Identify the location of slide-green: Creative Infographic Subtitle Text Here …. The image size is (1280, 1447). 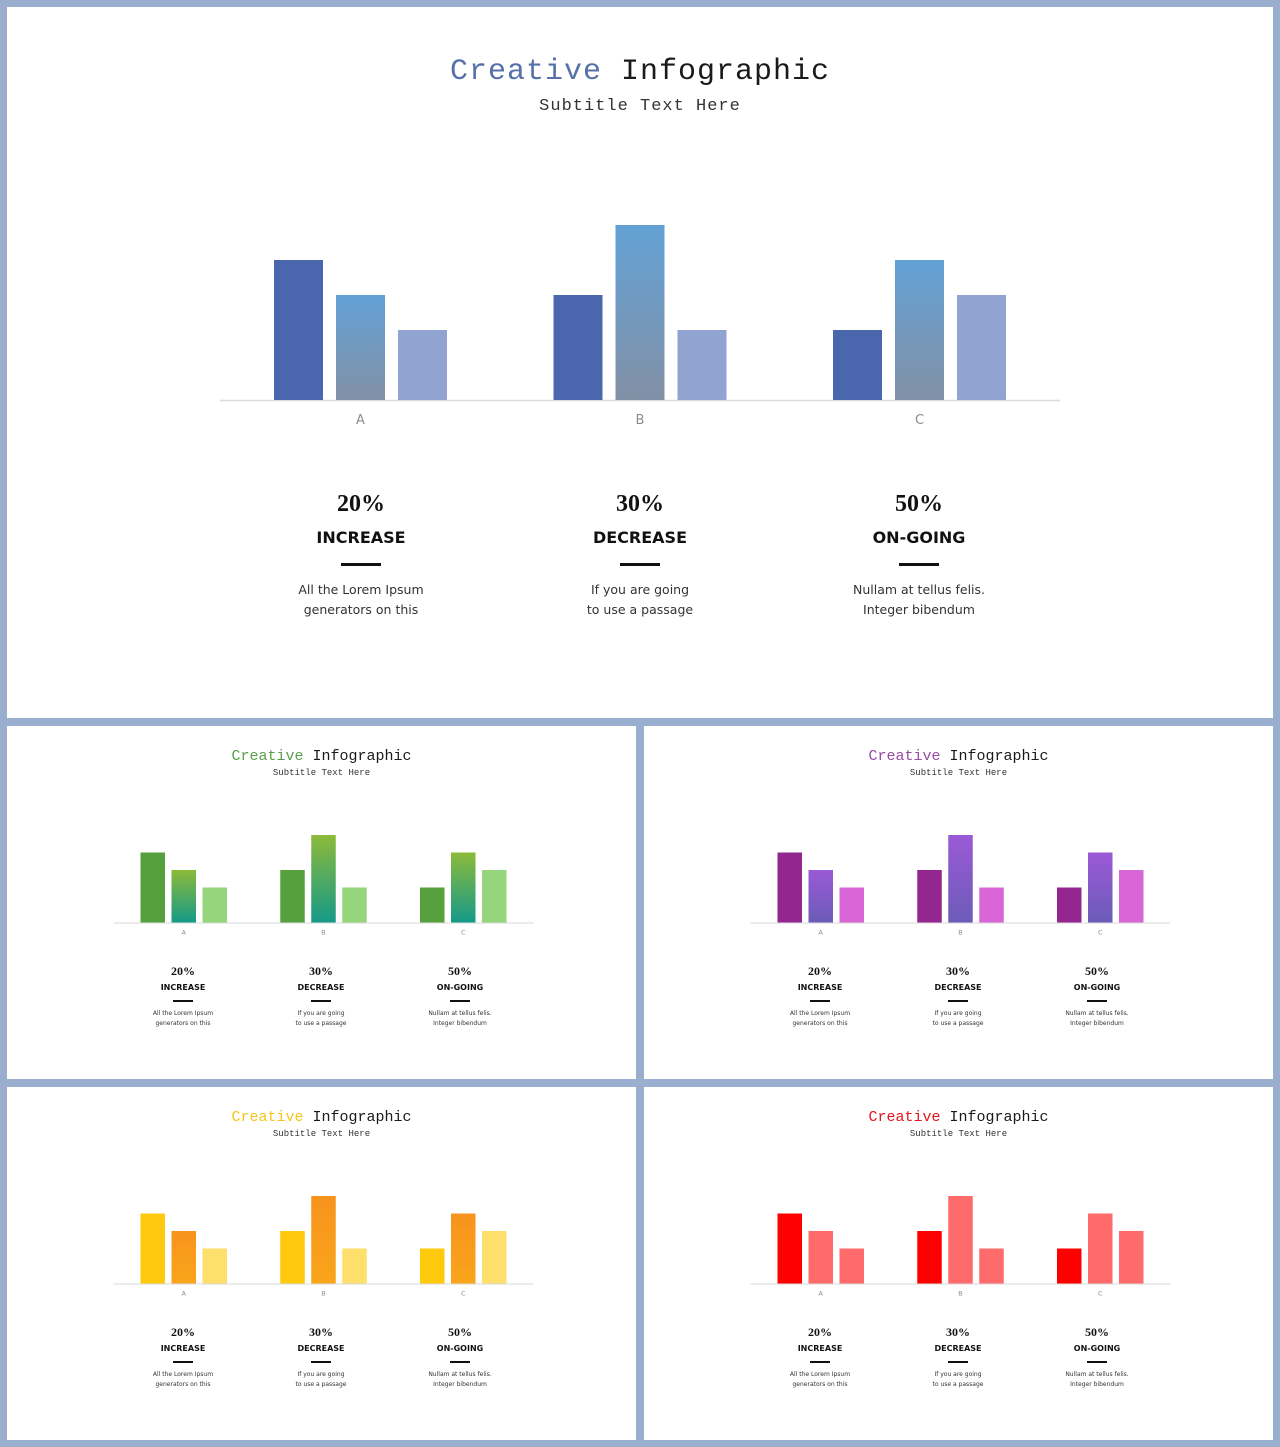
(321, 902).